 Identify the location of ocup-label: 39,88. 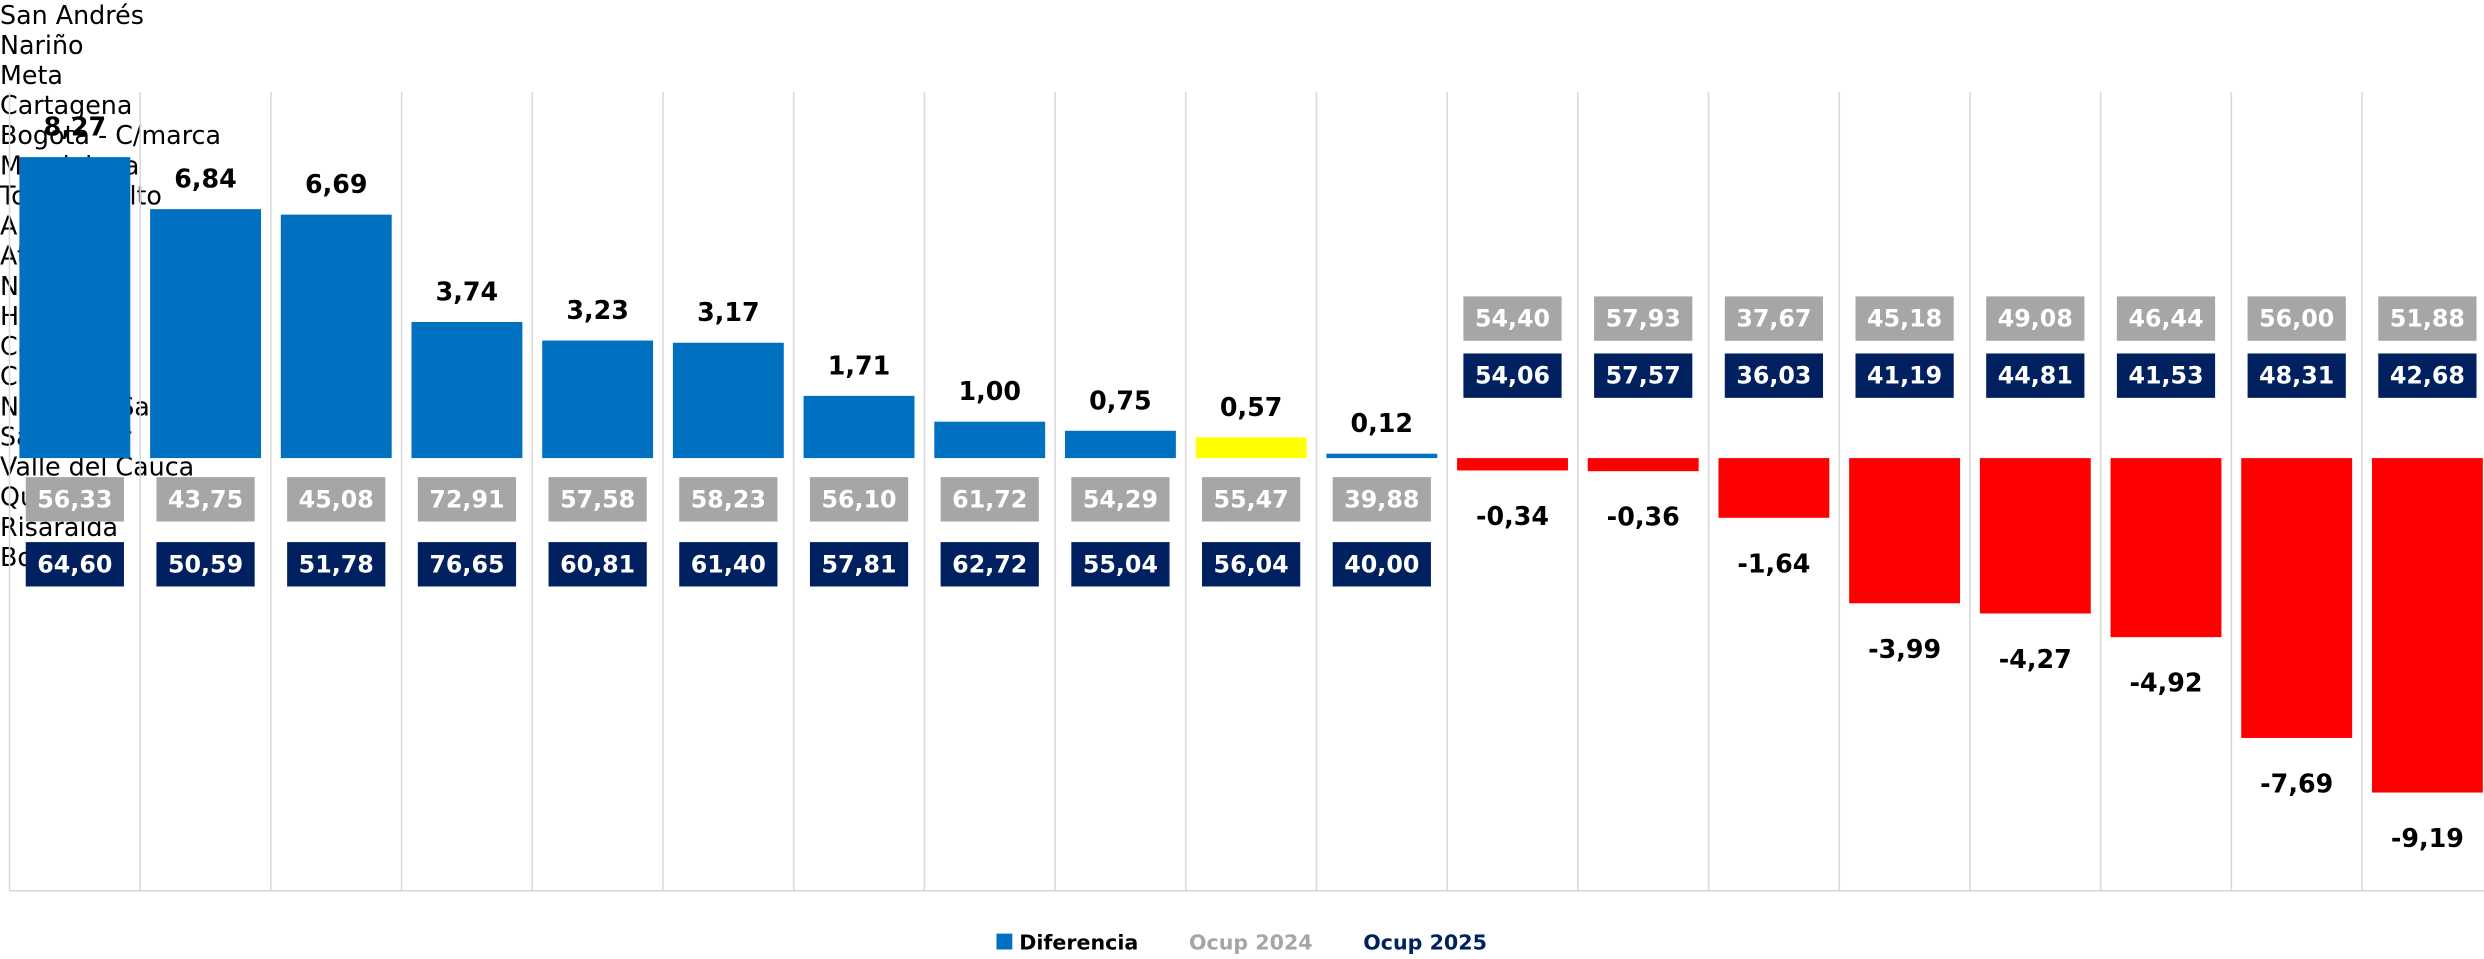
(1381, 499).